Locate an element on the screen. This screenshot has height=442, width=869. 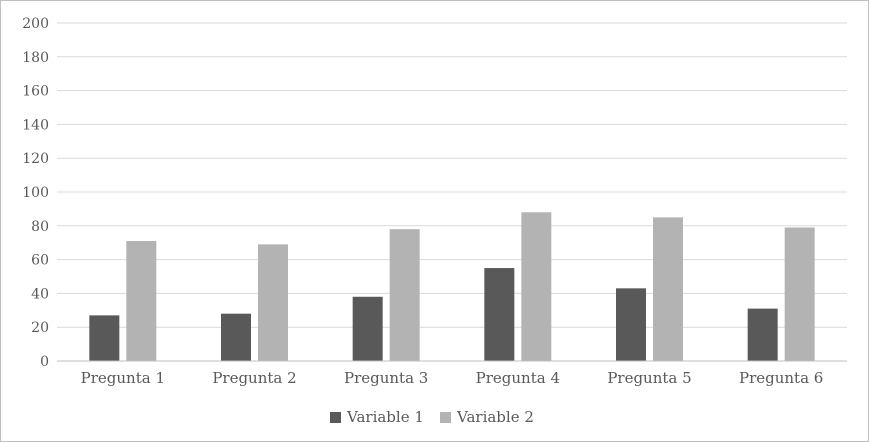
legend-label: Variable 1 is located at coordinates (385, 417).